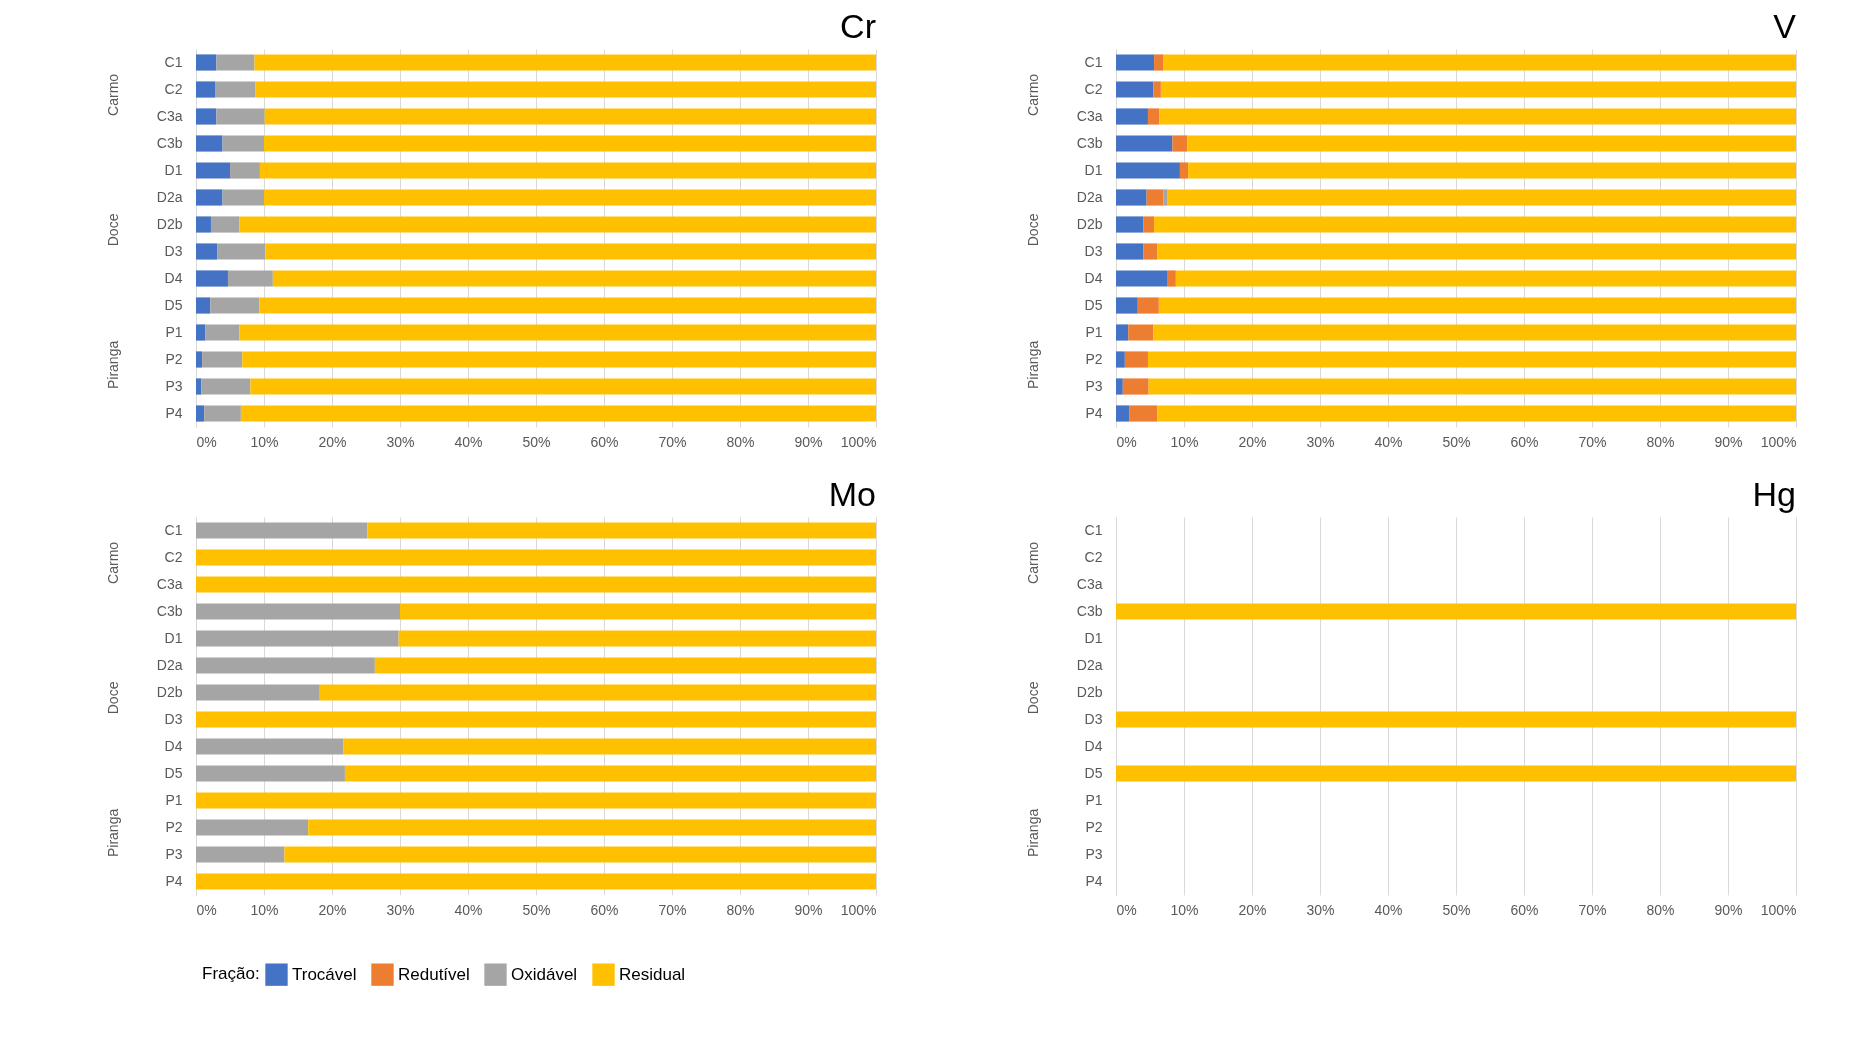 This screenshot has width=1852, height=1043. I want to click on chart-title: Cr, so click(858, 26).